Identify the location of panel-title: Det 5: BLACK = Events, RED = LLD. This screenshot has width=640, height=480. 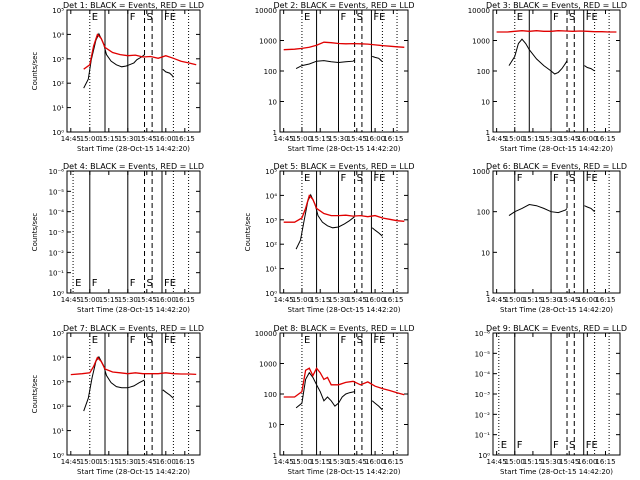
(344, 166).